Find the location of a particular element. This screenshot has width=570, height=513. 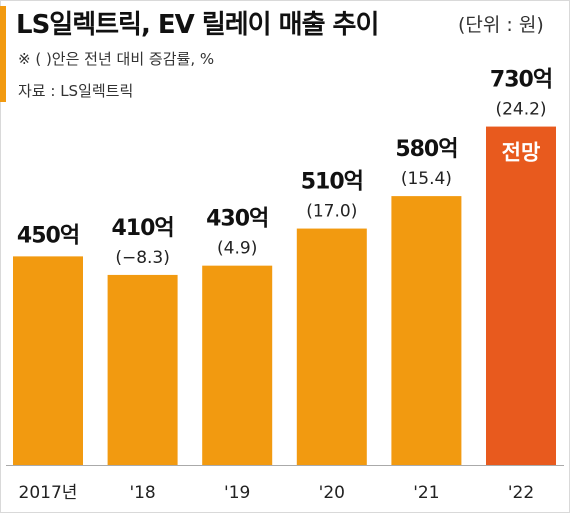

note-text: ※ ( )안은 전년 대비 증감률, % is located at coordinates (116, 59).